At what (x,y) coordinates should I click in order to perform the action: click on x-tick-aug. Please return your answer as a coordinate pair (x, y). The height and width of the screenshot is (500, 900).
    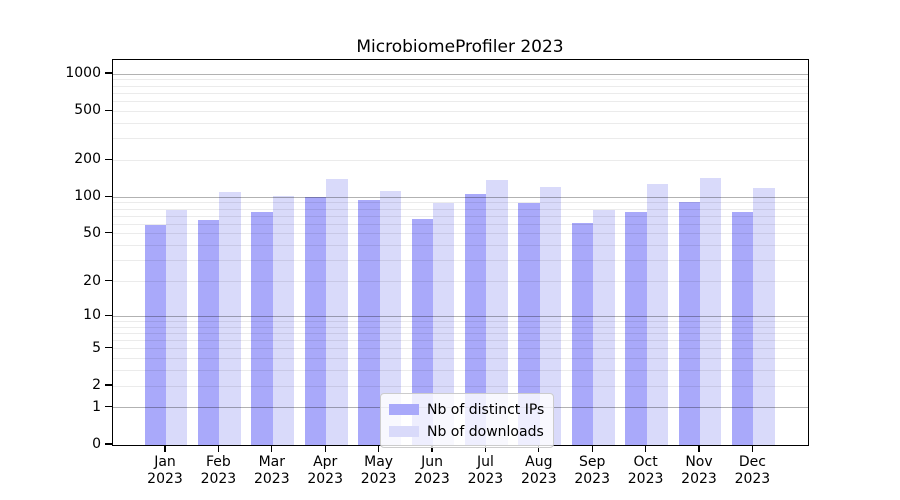
    Looking at the image, I should click on (539, 448).